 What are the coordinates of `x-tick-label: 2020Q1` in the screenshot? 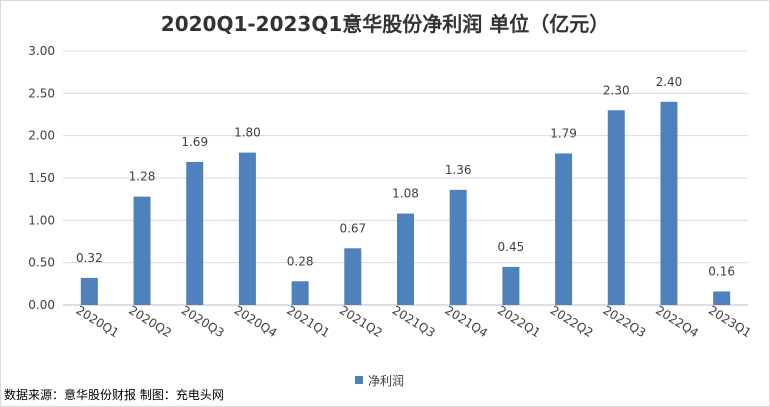 It's located at (98, 321).